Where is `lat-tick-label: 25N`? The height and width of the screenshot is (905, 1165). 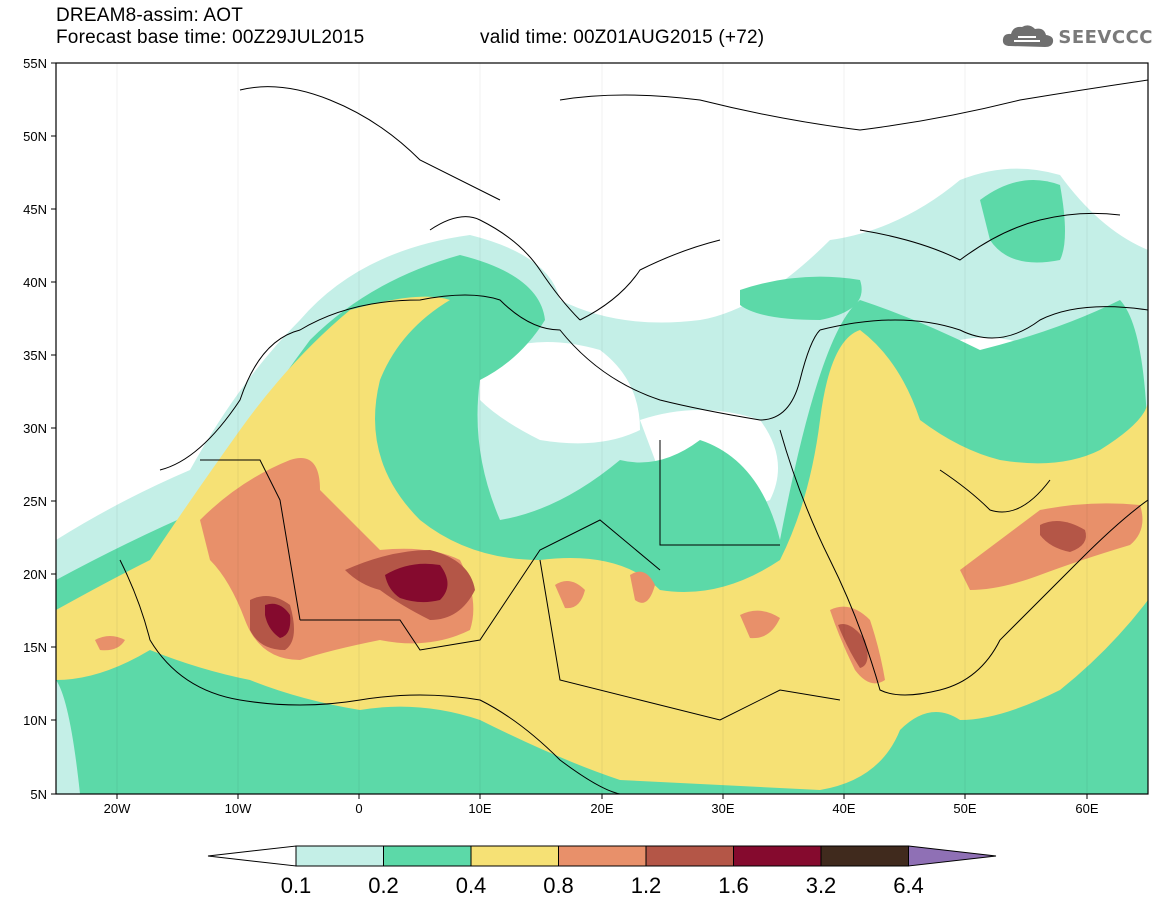 lat-tick-label: 25N is located at coordinates (35, 501).